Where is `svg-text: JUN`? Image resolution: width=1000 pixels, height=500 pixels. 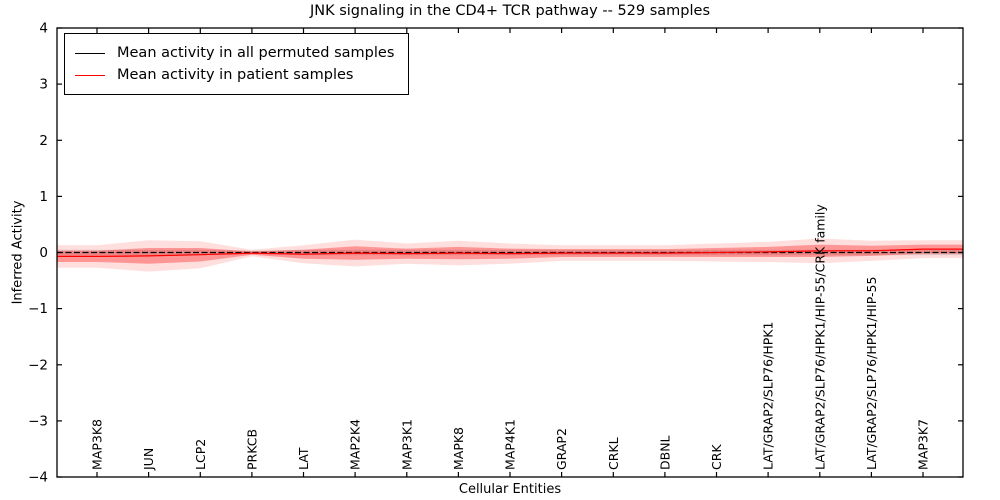
svg-text: JUN is located at coordinates (148, 459).